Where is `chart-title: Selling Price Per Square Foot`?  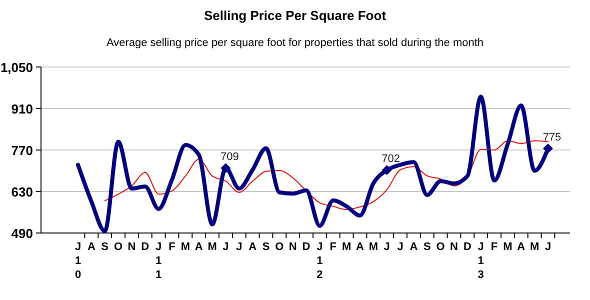 chart-title: Selling Price Per Square Foot is located at coordinates (295, 15).